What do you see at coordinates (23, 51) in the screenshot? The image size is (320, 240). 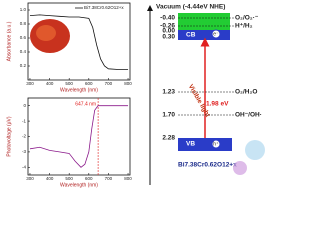 I see `y-tick-label: 0.4` at bounding box center [23, 51].